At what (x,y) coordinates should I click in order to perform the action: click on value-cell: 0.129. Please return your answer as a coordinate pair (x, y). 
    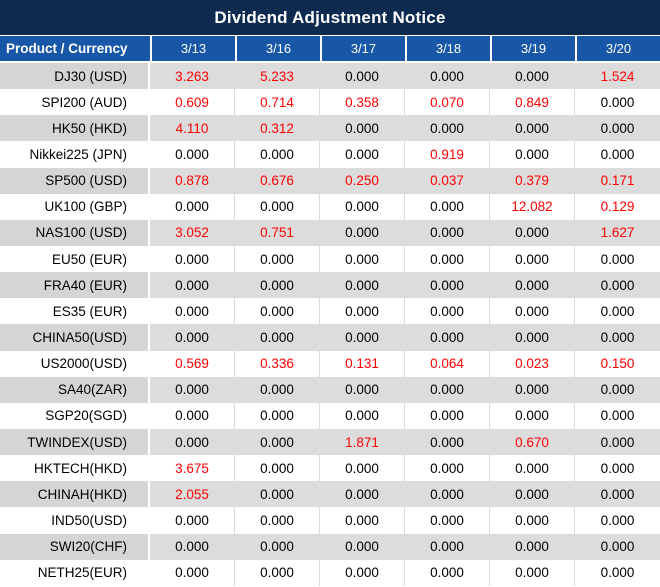
    Looking at the image, I should click on (617, 206).